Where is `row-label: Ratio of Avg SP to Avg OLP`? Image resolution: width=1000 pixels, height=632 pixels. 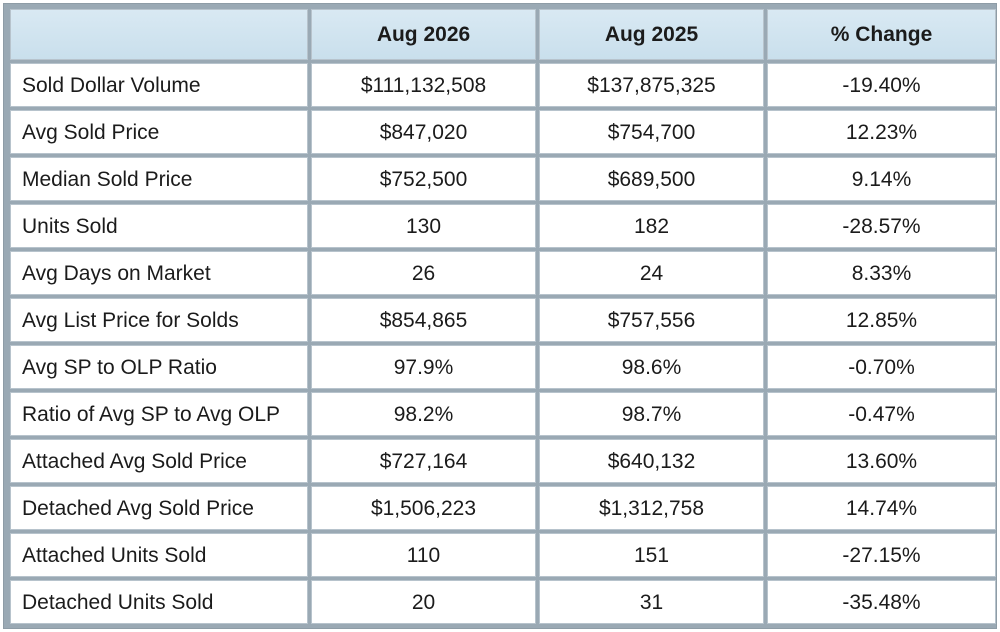
row-label: Ratio of Avg SP to Avg OLP is located at coordinates (159, 414).